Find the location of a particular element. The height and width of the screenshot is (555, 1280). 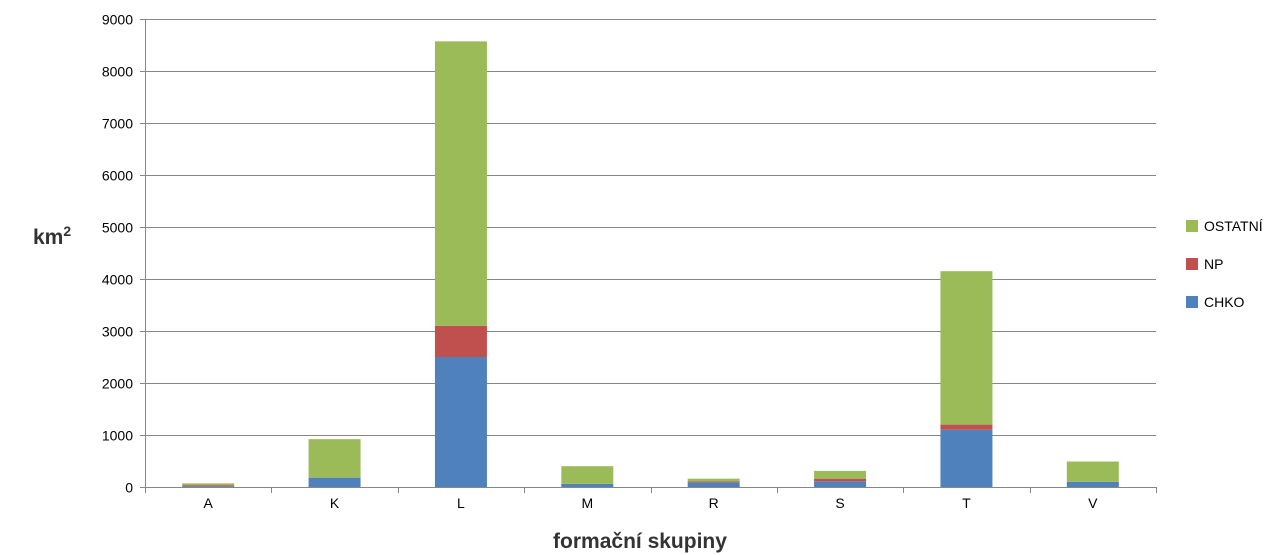

y-axis-title-superscript: 2 is located at coordinates (67, 231).